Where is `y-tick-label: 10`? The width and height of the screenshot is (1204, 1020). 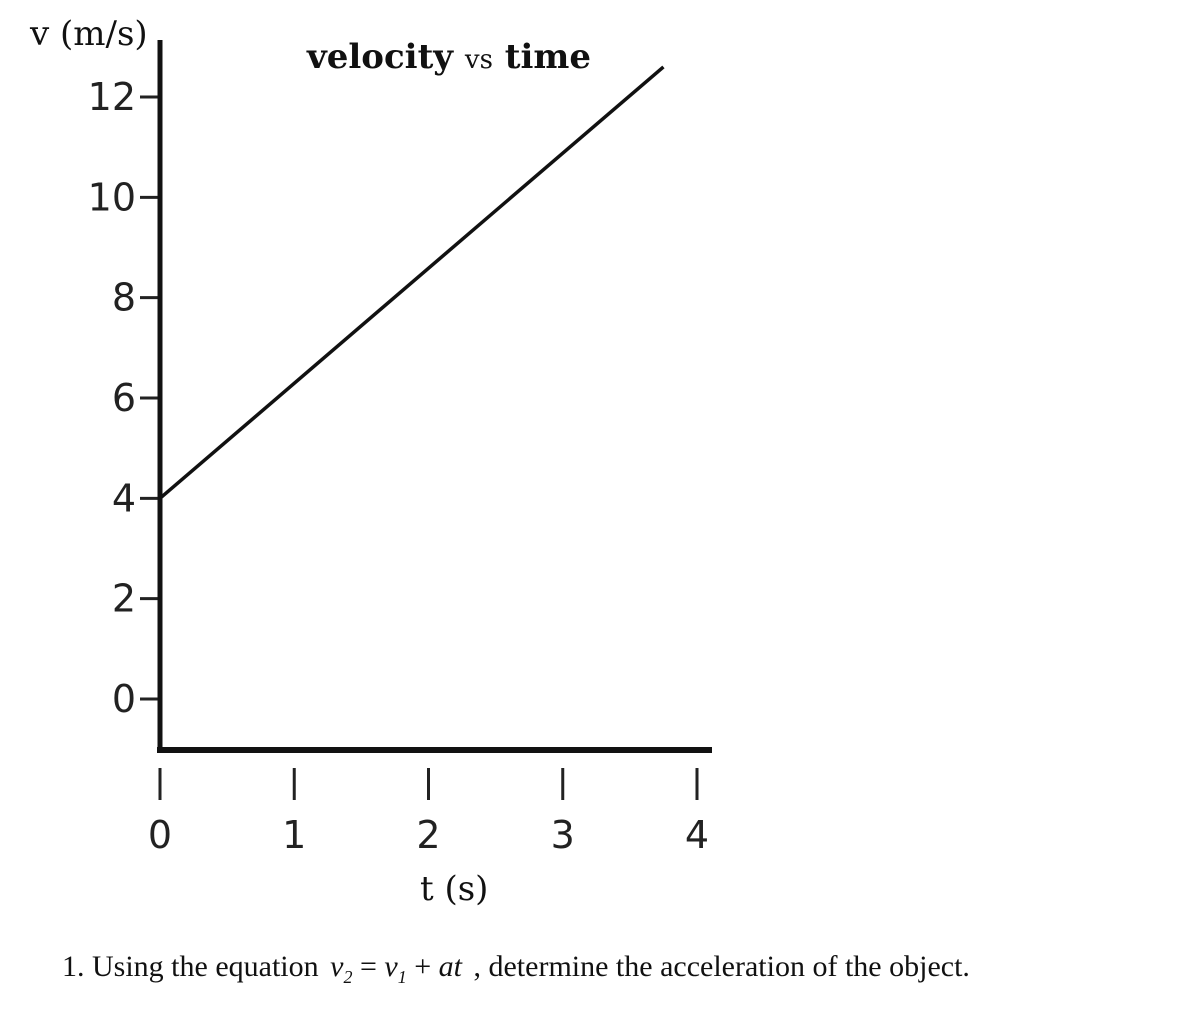
y-tick-label: 10 is located at coordinates (112, 197).